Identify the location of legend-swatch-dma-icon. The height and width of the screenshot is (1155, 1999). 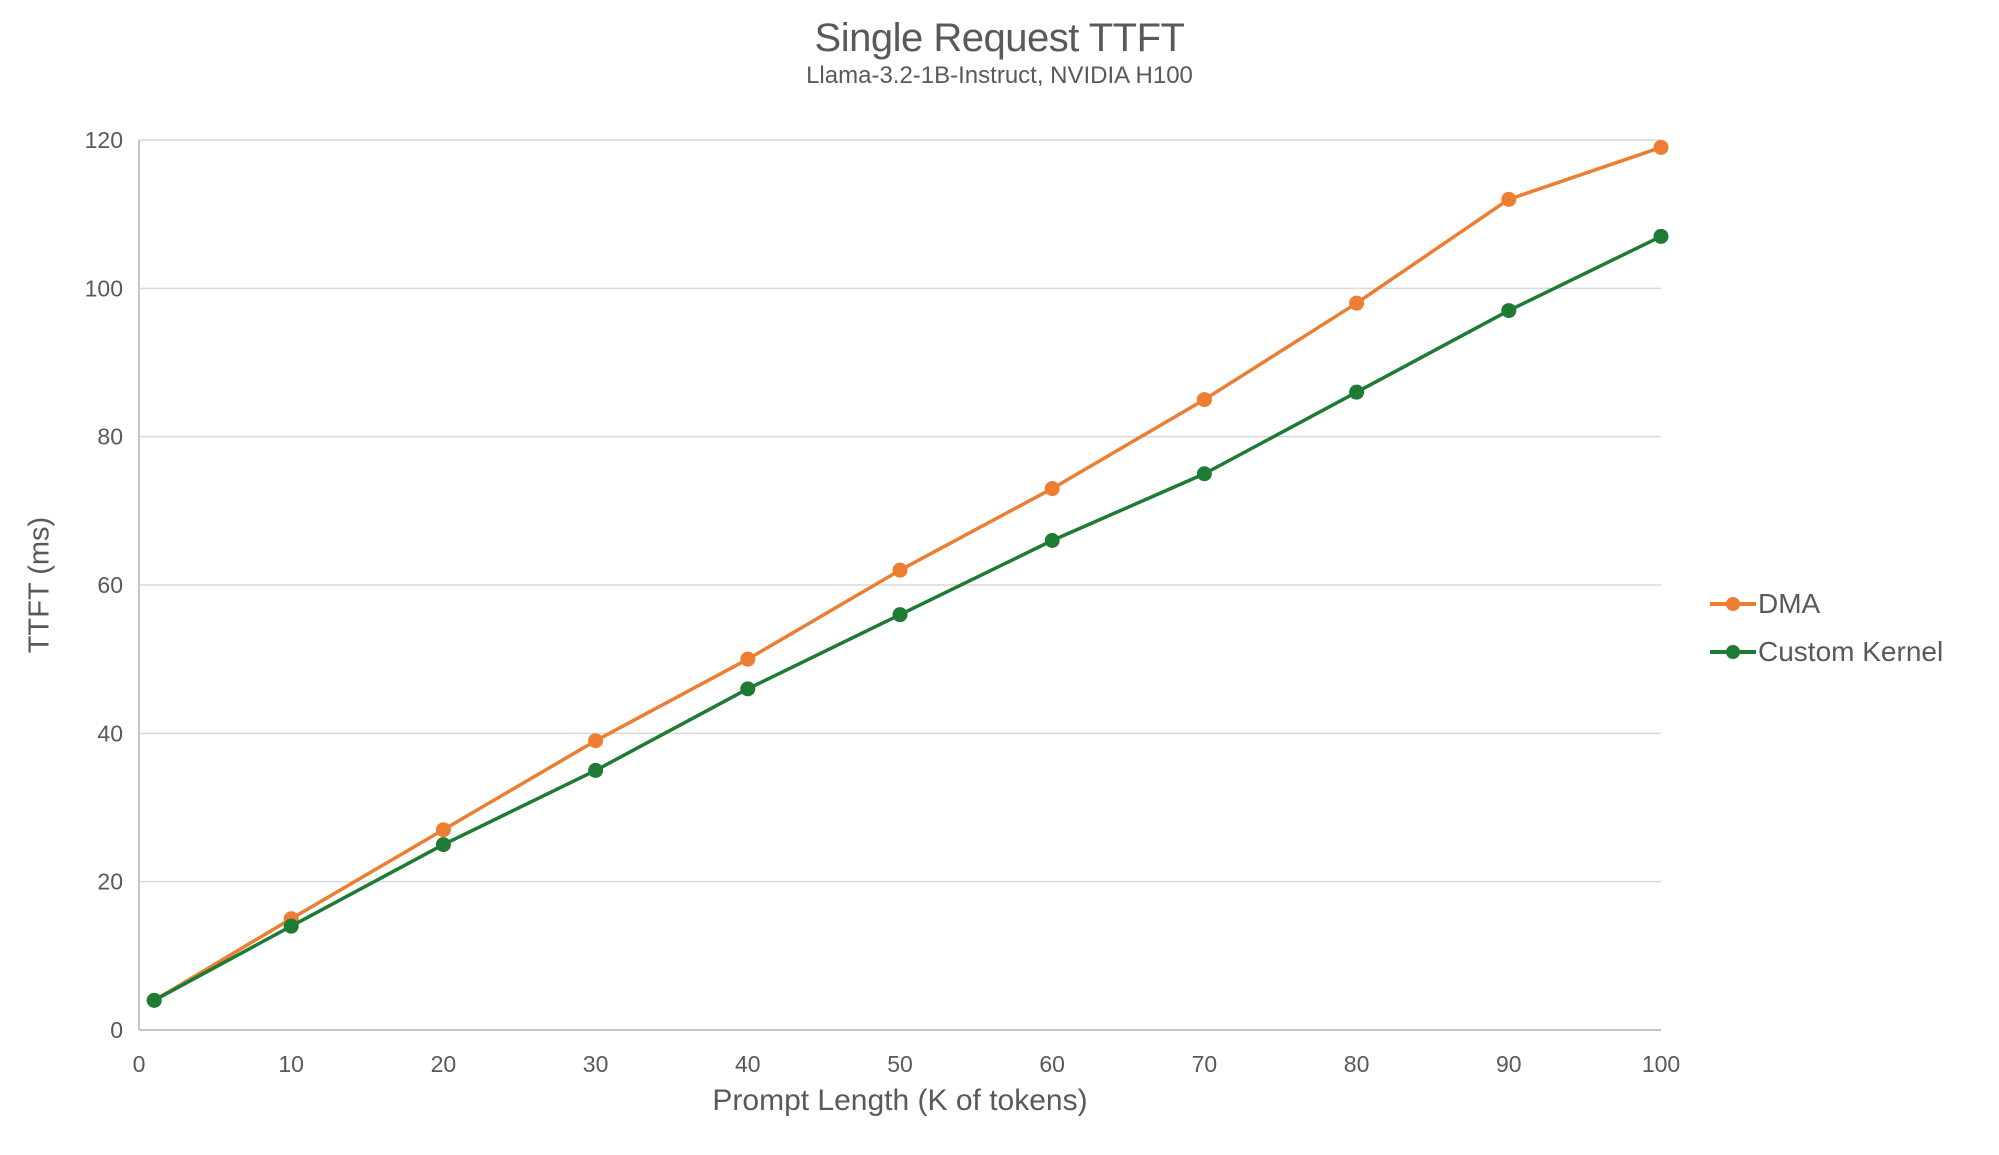
(1733, 604).